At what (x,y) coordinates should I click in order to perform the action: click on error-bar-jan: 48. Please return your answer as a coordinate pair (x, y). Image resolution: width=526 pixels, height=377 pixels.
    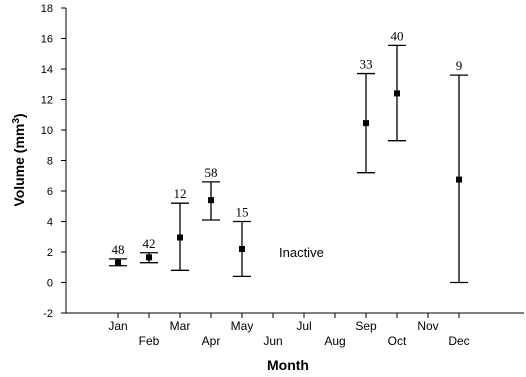
    Looking at the image, I should click on (118, 254).